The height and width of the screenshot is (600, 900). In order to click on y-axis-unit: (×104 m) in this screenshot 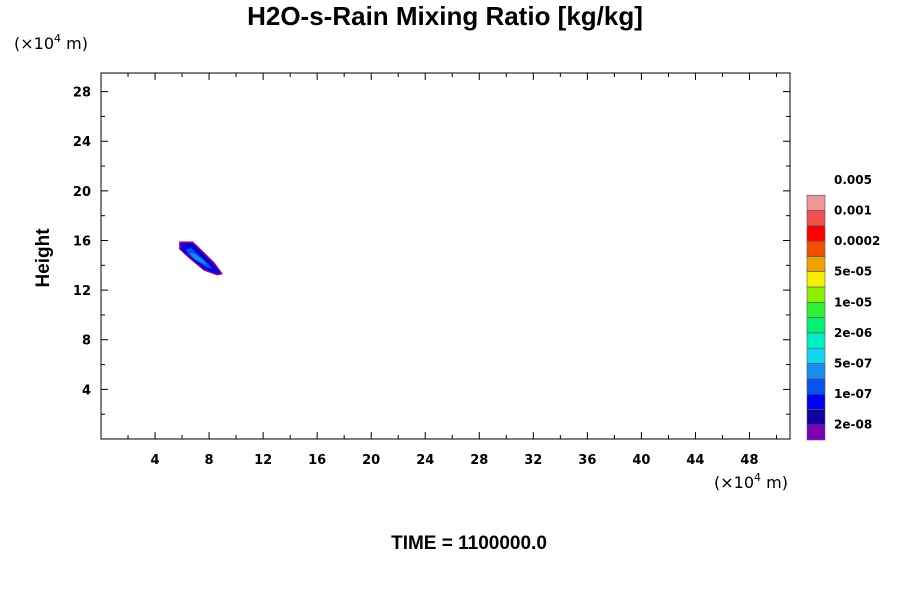, I will do `click(51, 42)`.